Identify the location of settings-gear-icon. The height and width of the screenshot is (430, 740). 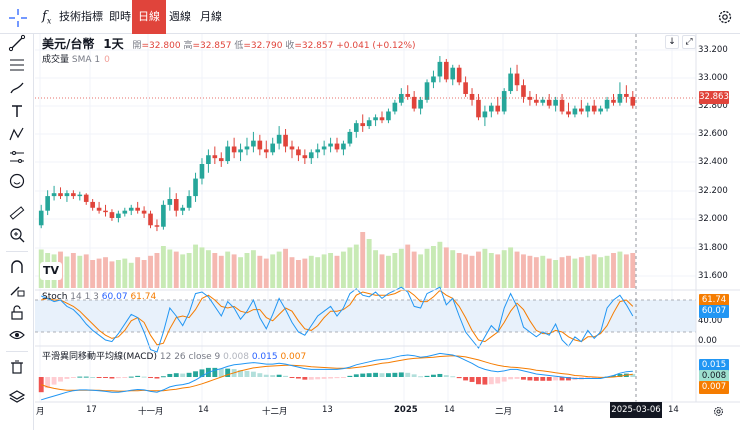
(725, 17).